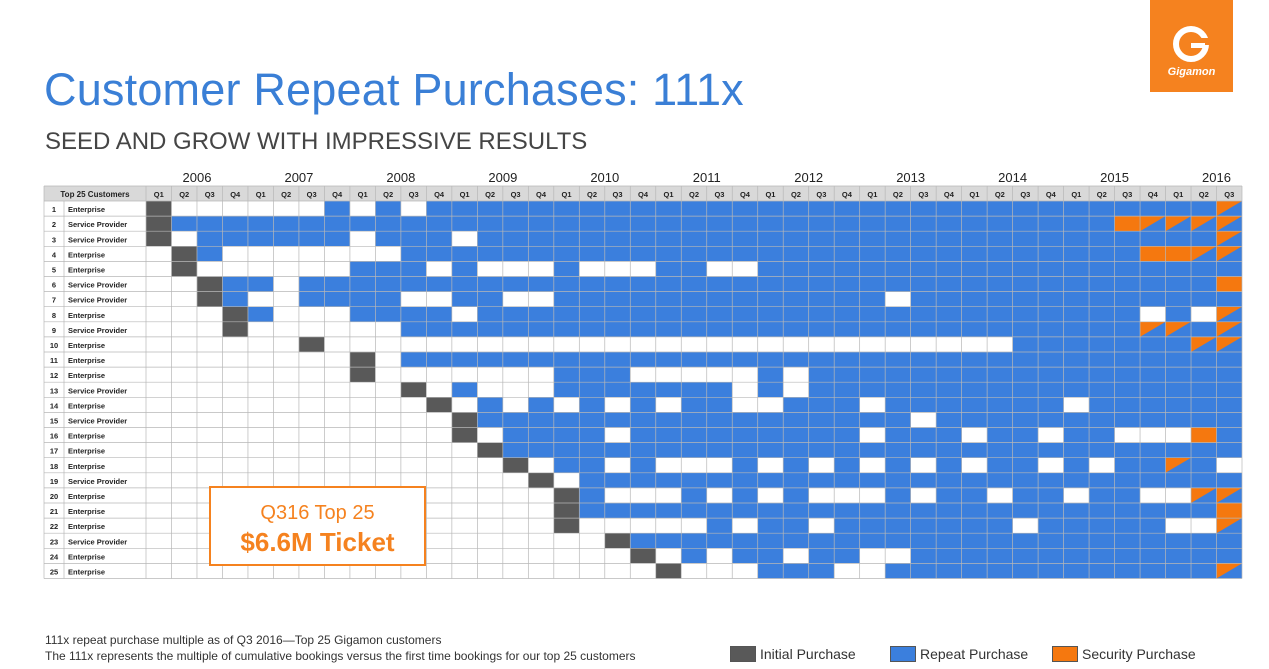 This screenshot has height=669, width=1269. I want to click on row-number: 19, so click(54, 481).